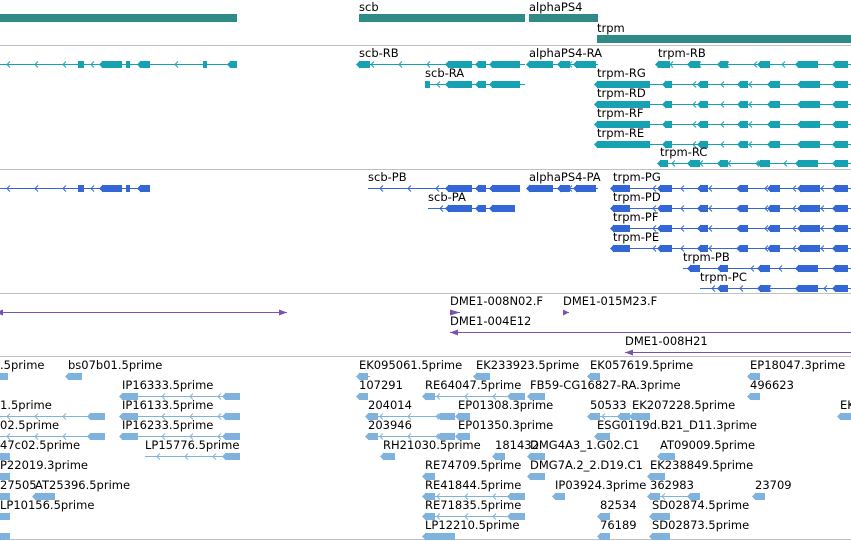 This screenshot has height=541, width=851. What do you see at coordinates (410, 429) in the screenshot?
I see `feature-203946: 203946` at bounding box center [410, 429].